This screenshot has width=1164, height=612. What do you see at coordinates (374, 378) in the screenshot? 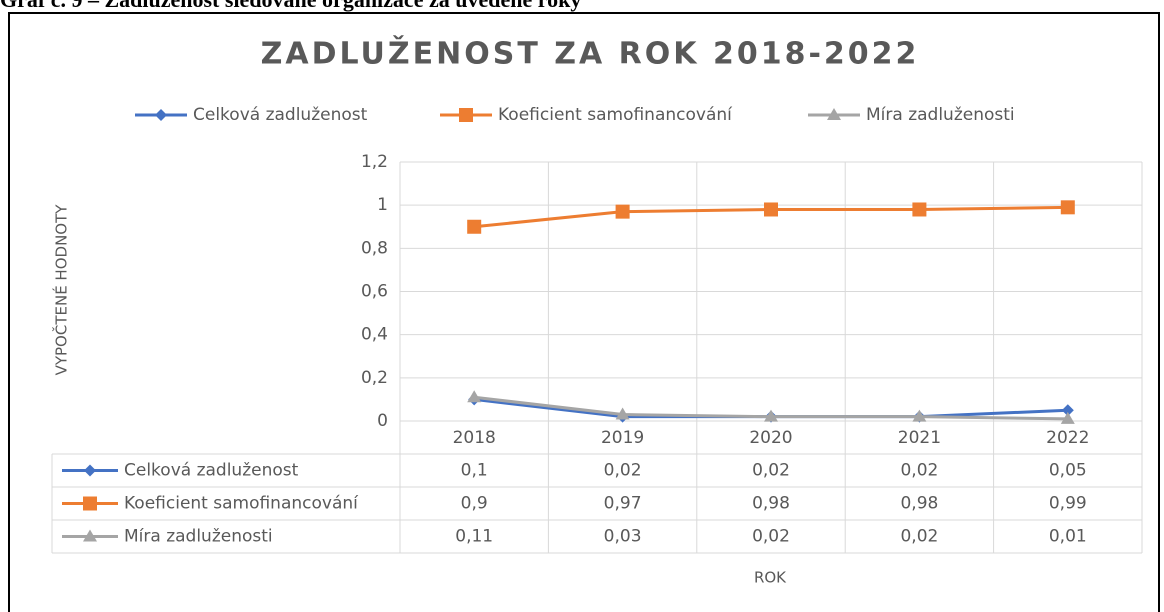
I see `y-tick-label: 0,2` at bounding box center [374, 378].